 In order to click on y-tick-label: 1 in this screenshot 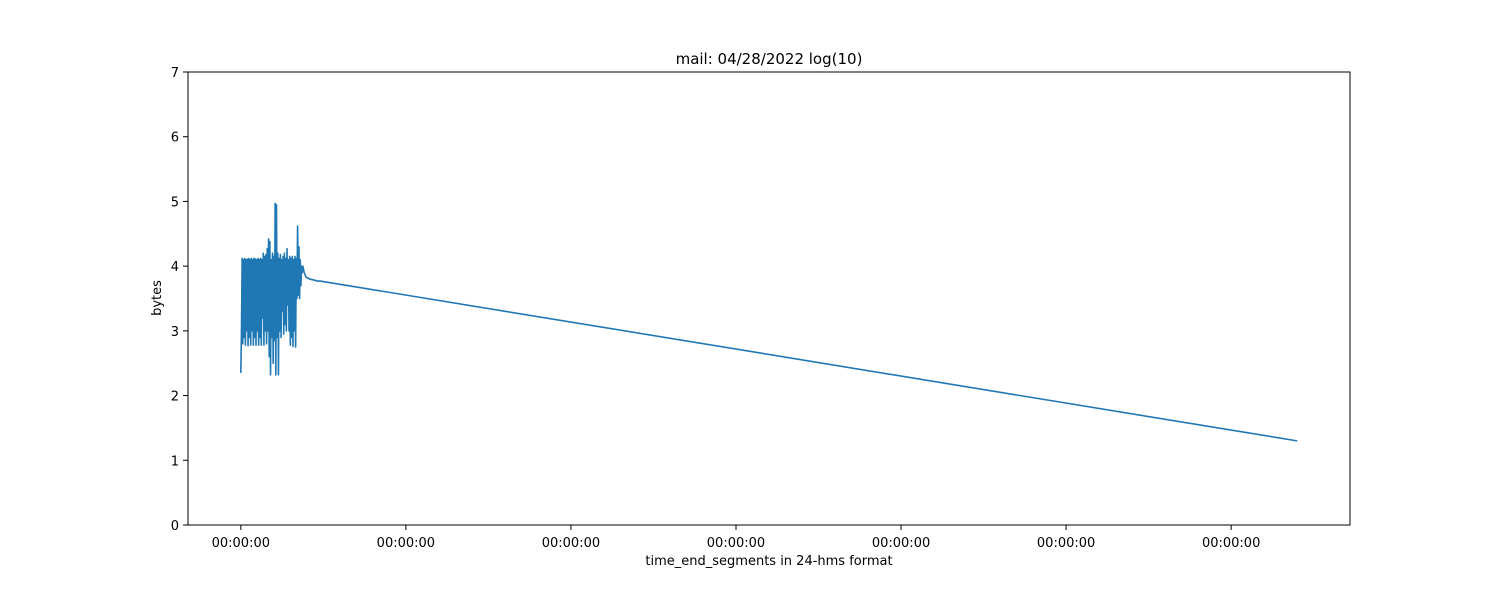, I will do `click(175, 461)`.